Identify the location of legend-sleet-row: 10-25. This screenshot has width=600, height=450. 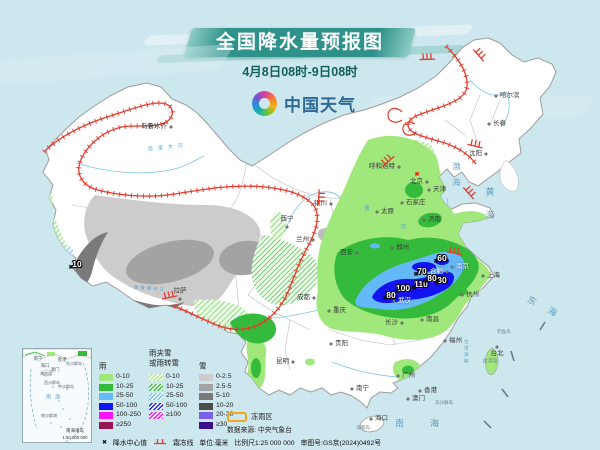
(168, 386).